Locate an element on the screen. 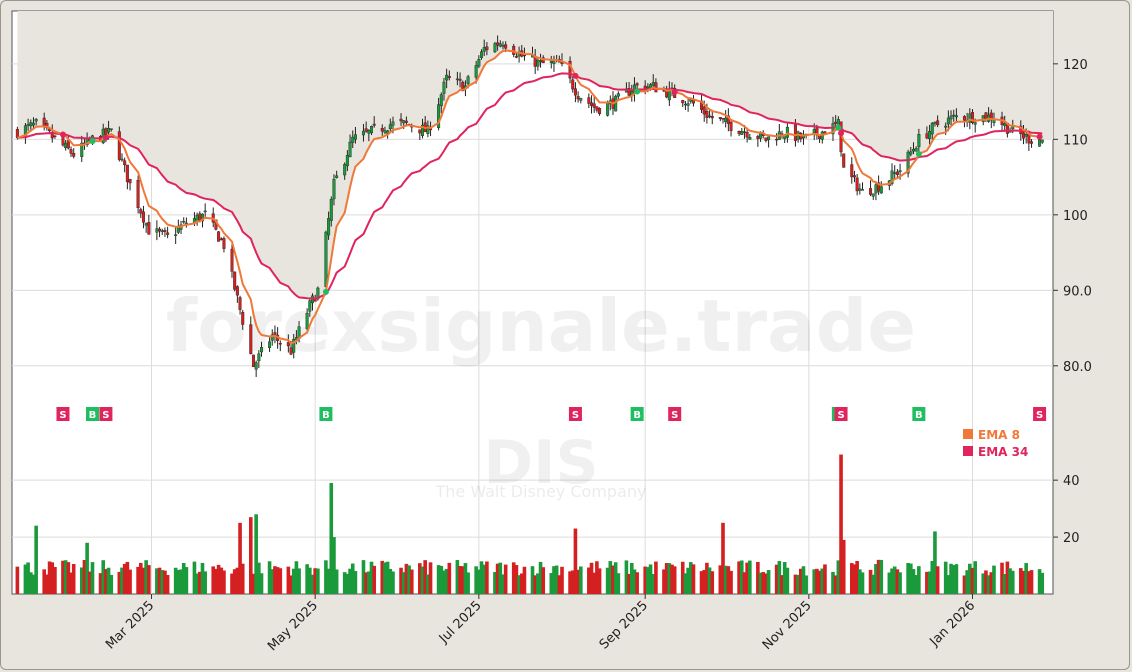 Image resolution: width=1132 pixels, height=672 pixels. date-tick-label: Jul 2025 is located at coordinates (460, 622).